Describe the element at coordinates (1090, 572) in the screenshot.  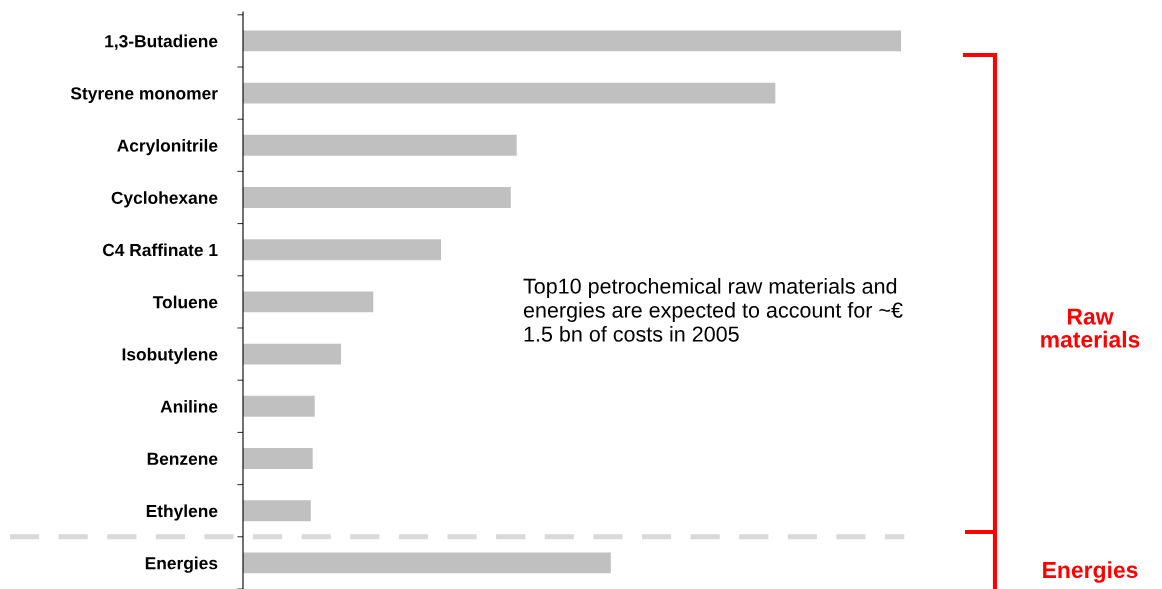
I see `text: Energies` at that location.